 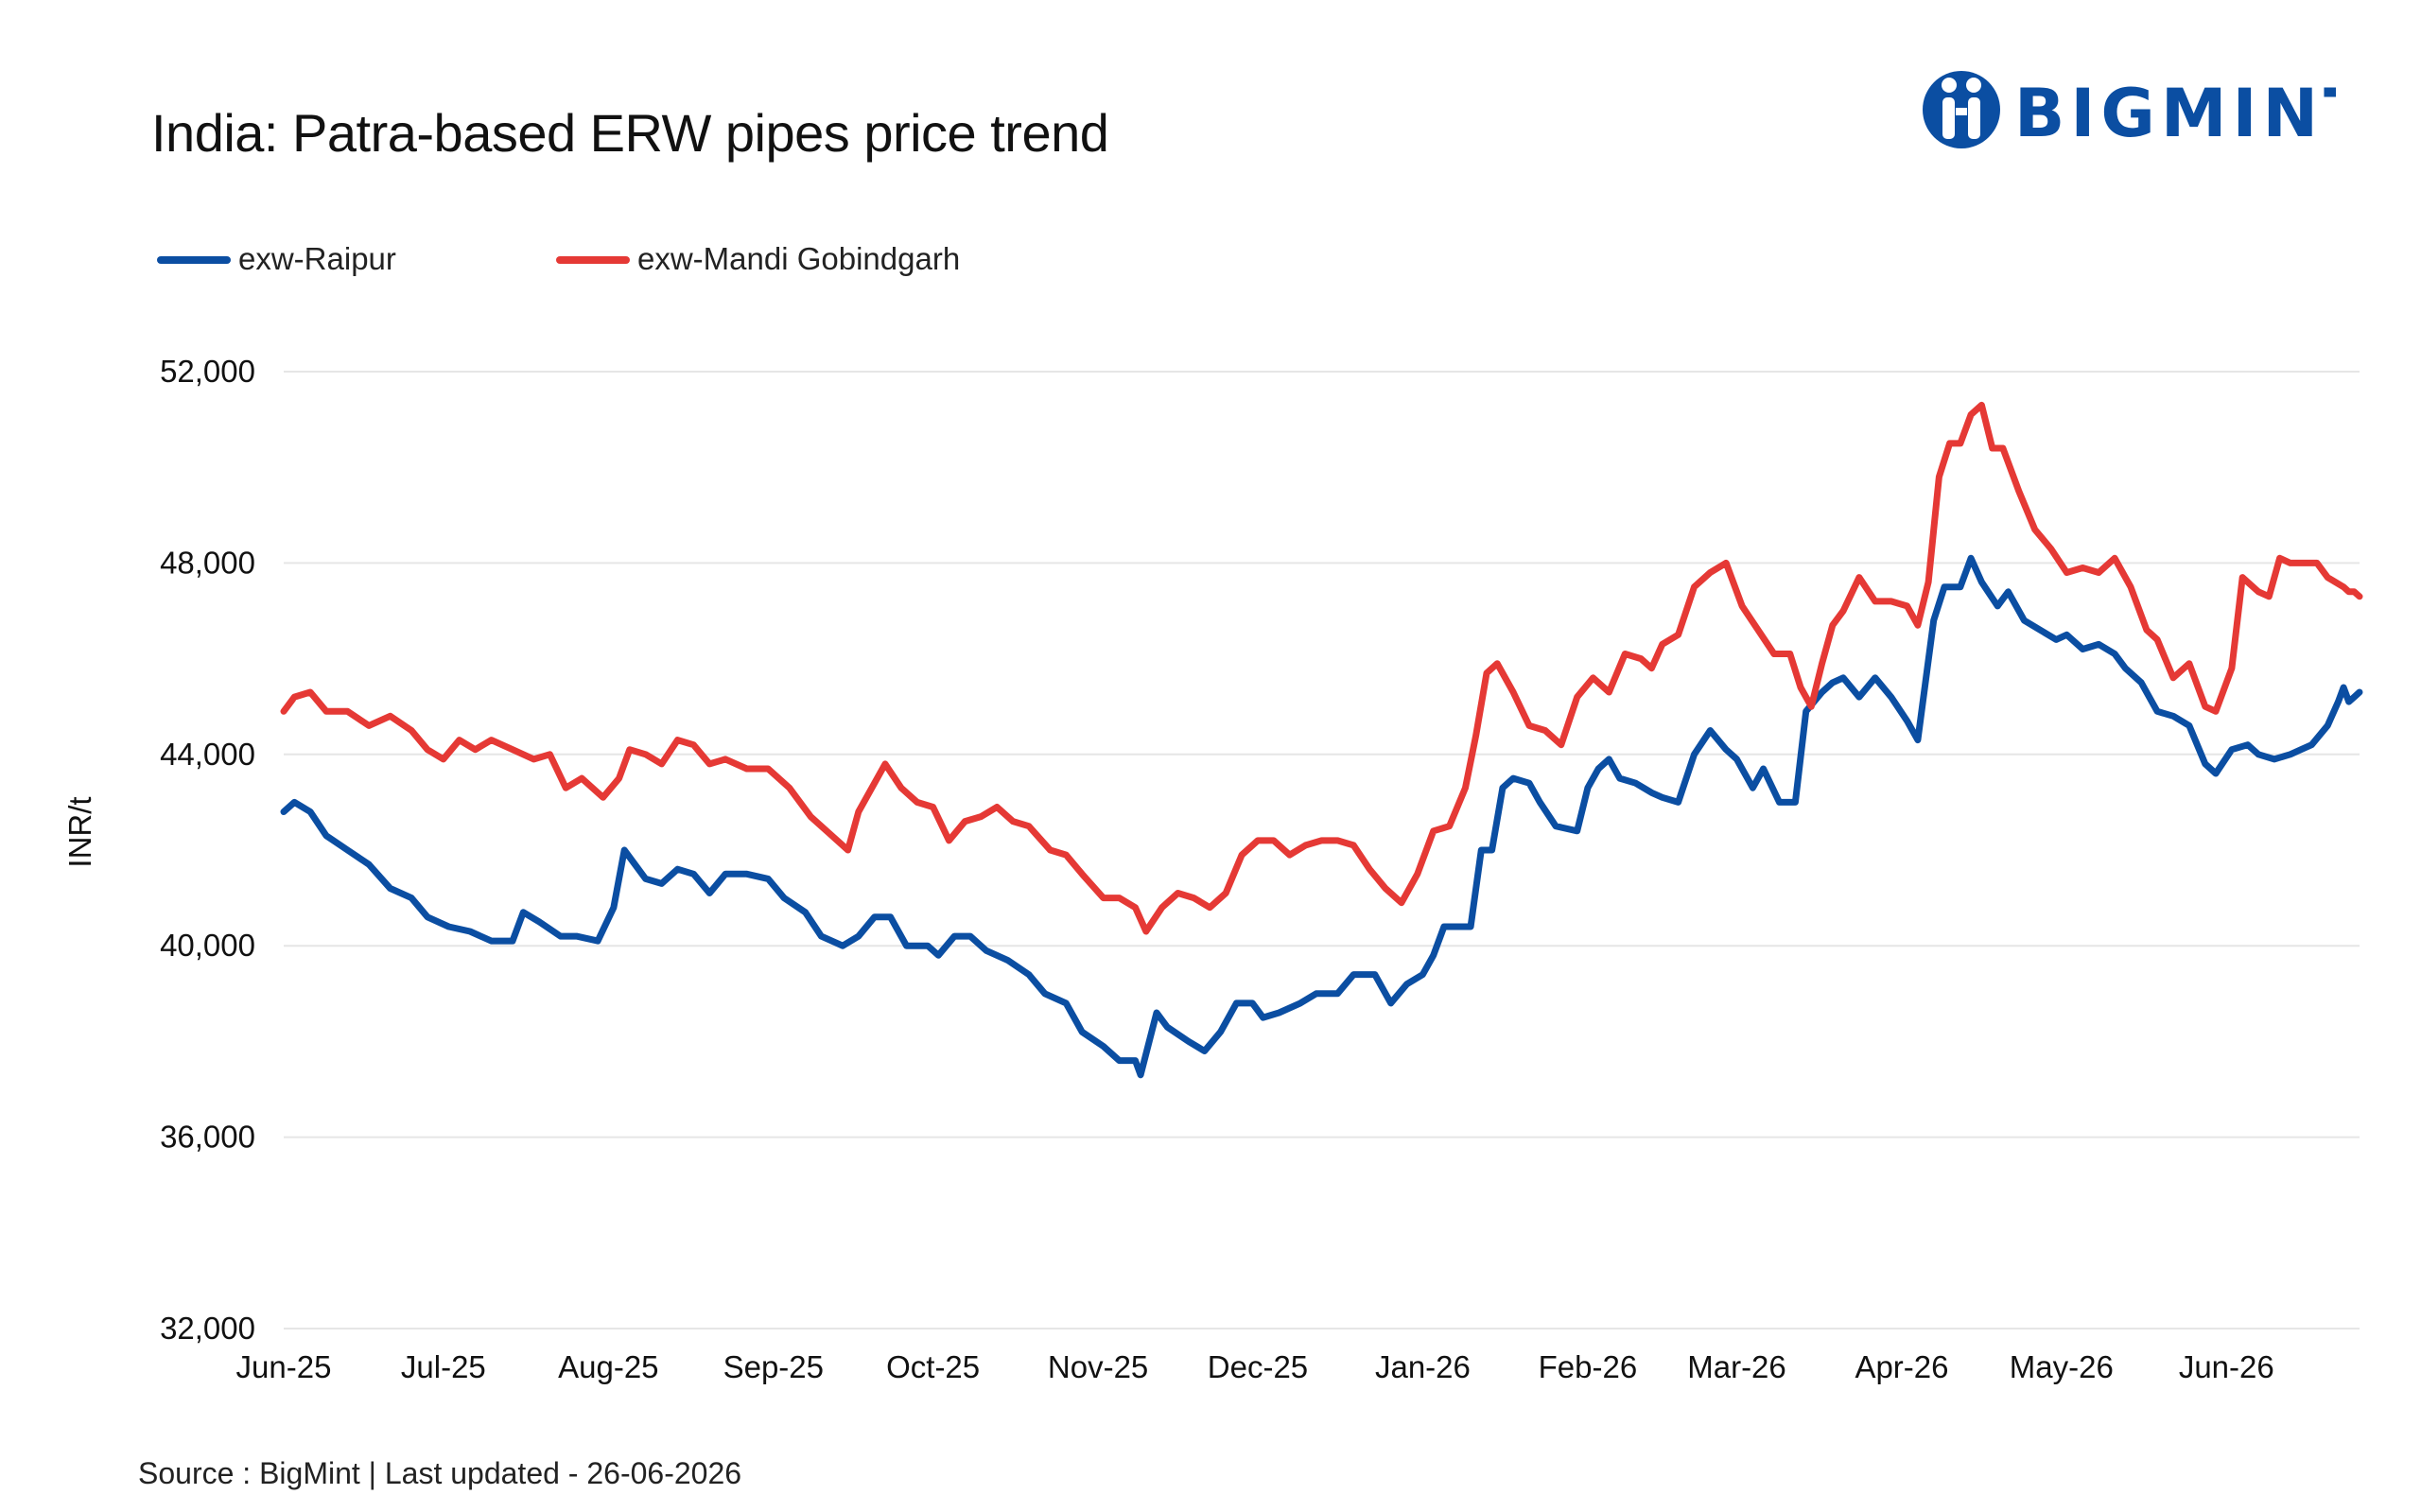 I want to click on x-tick-label: Jan-26, so click(x=1423, y=1366).